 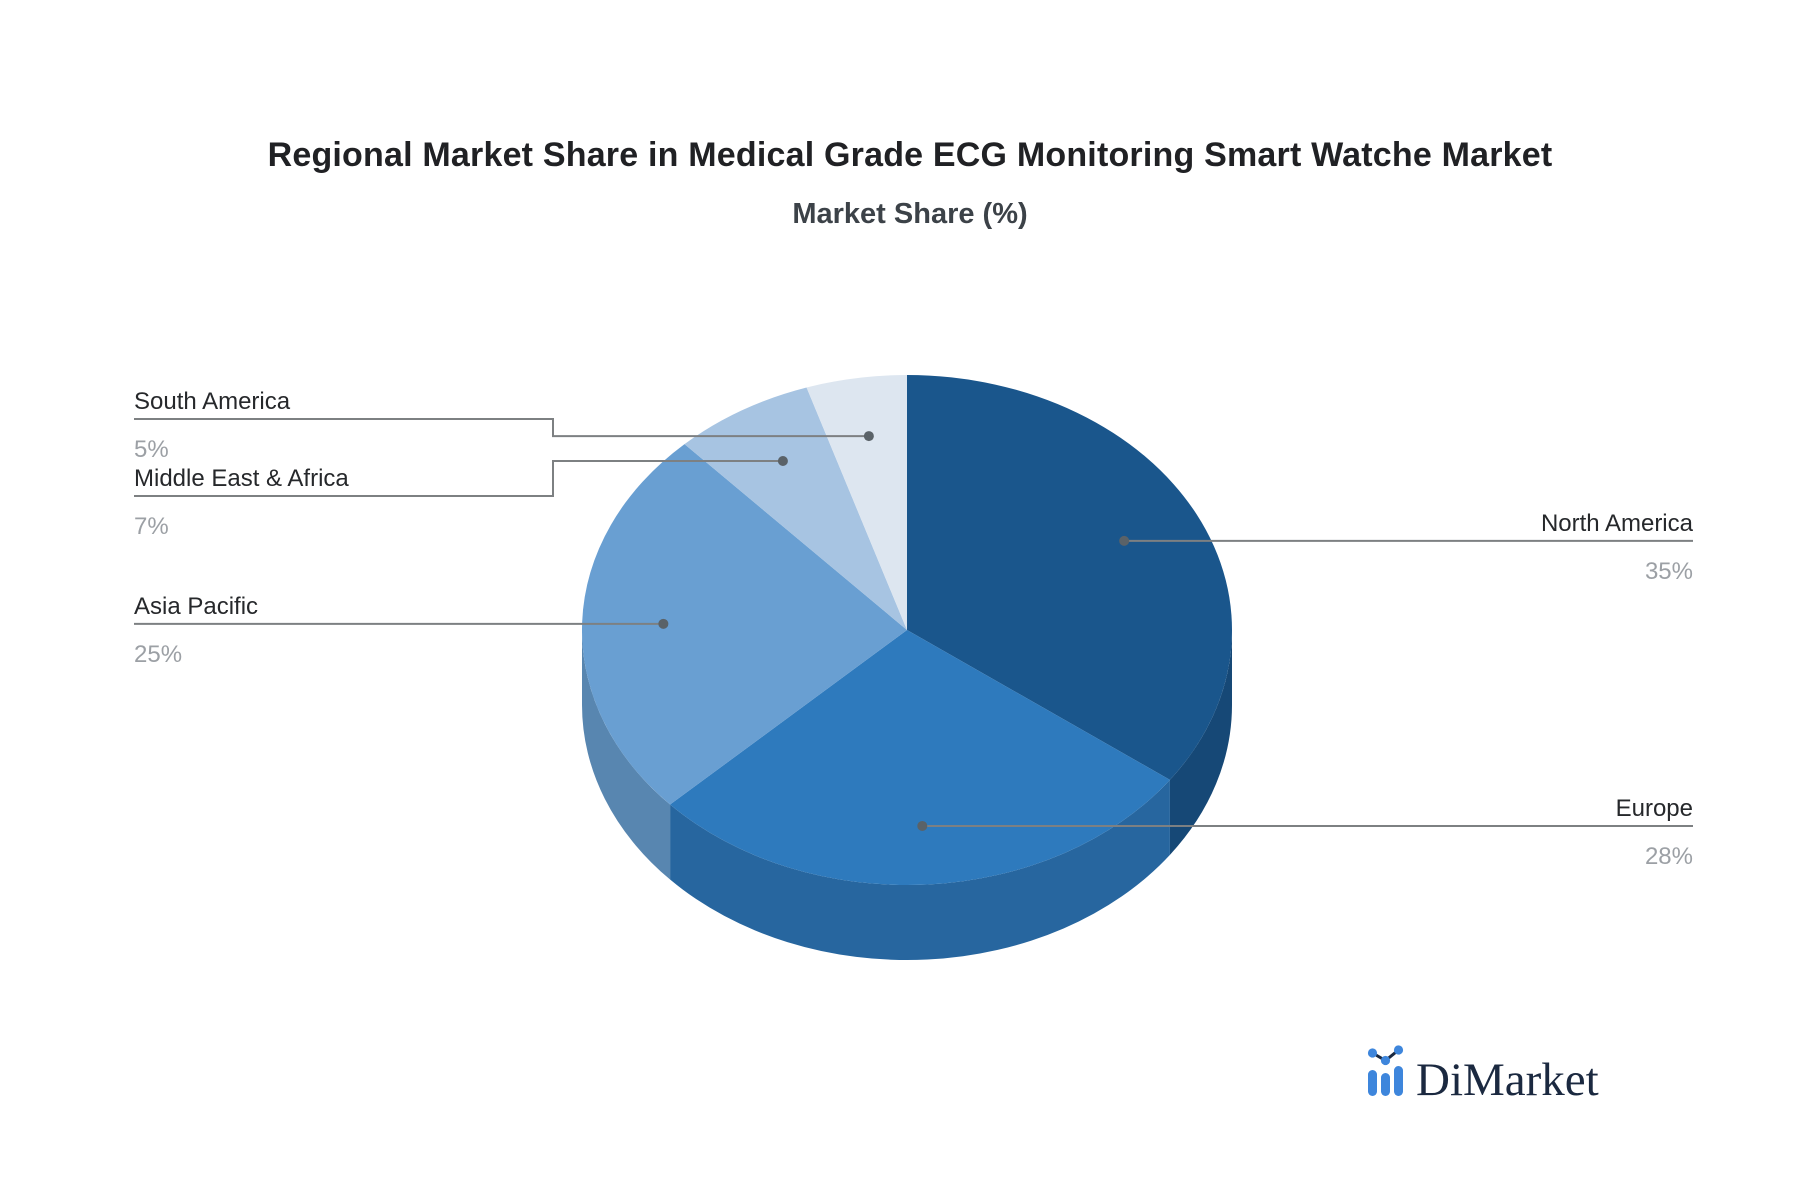 What do you see at coordinates (158, 654) in the screenshot?
I see `slice-value-asia-pacific: 25%` at bounding box center [158, 654].